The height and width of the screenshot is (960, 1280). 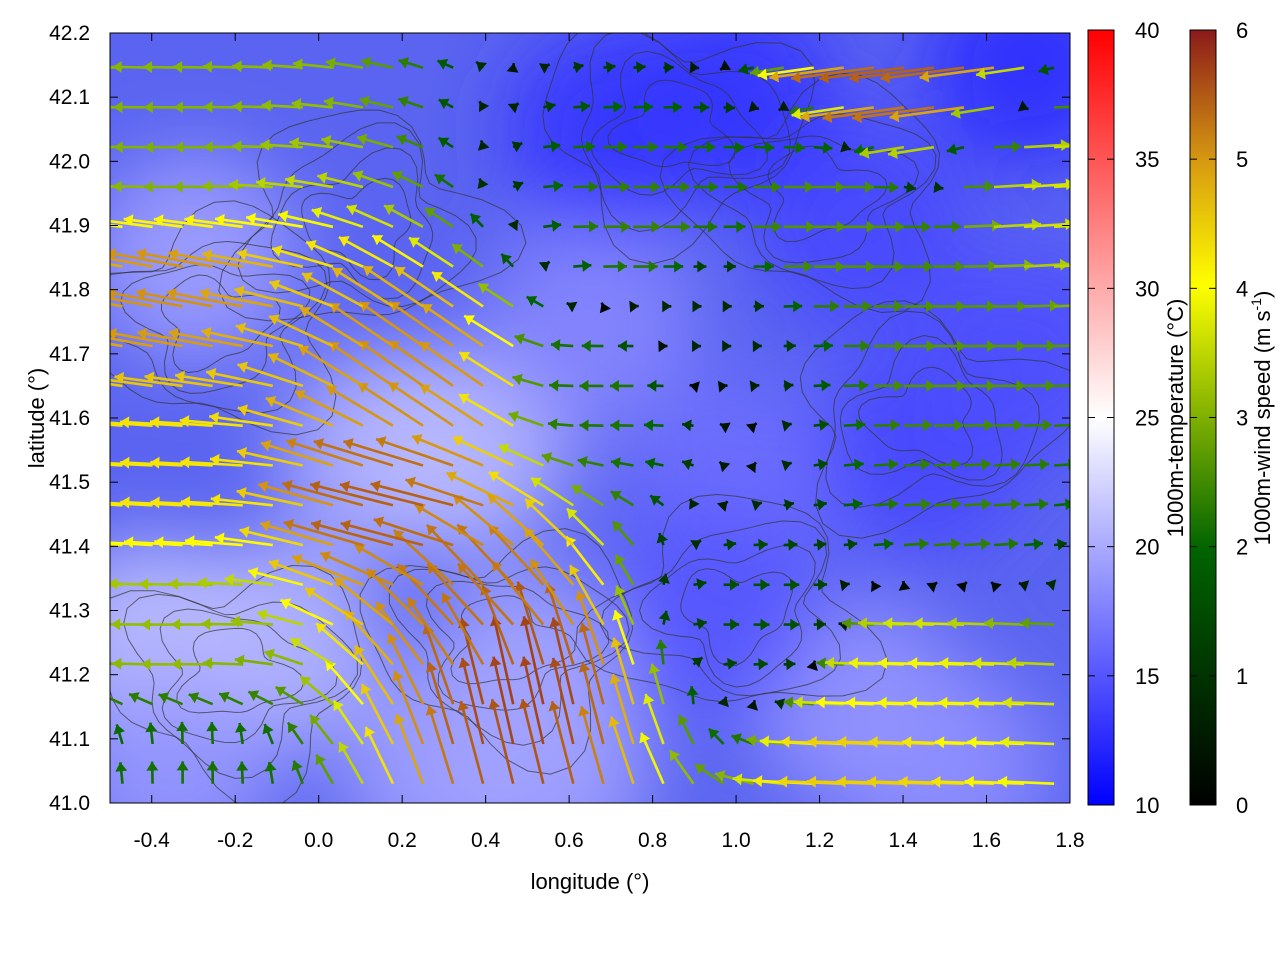 I want to click on y-tick-label: 42.2, so click(x=69, y=33).